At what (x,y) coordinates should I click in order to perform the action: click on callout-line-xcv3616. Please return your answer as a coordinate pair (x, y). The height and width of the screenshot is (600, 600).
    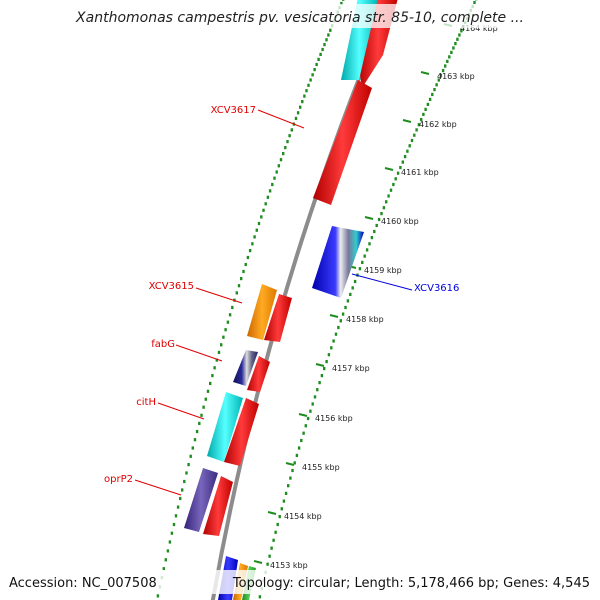
    Looking at the image, I should click on (382, 282).